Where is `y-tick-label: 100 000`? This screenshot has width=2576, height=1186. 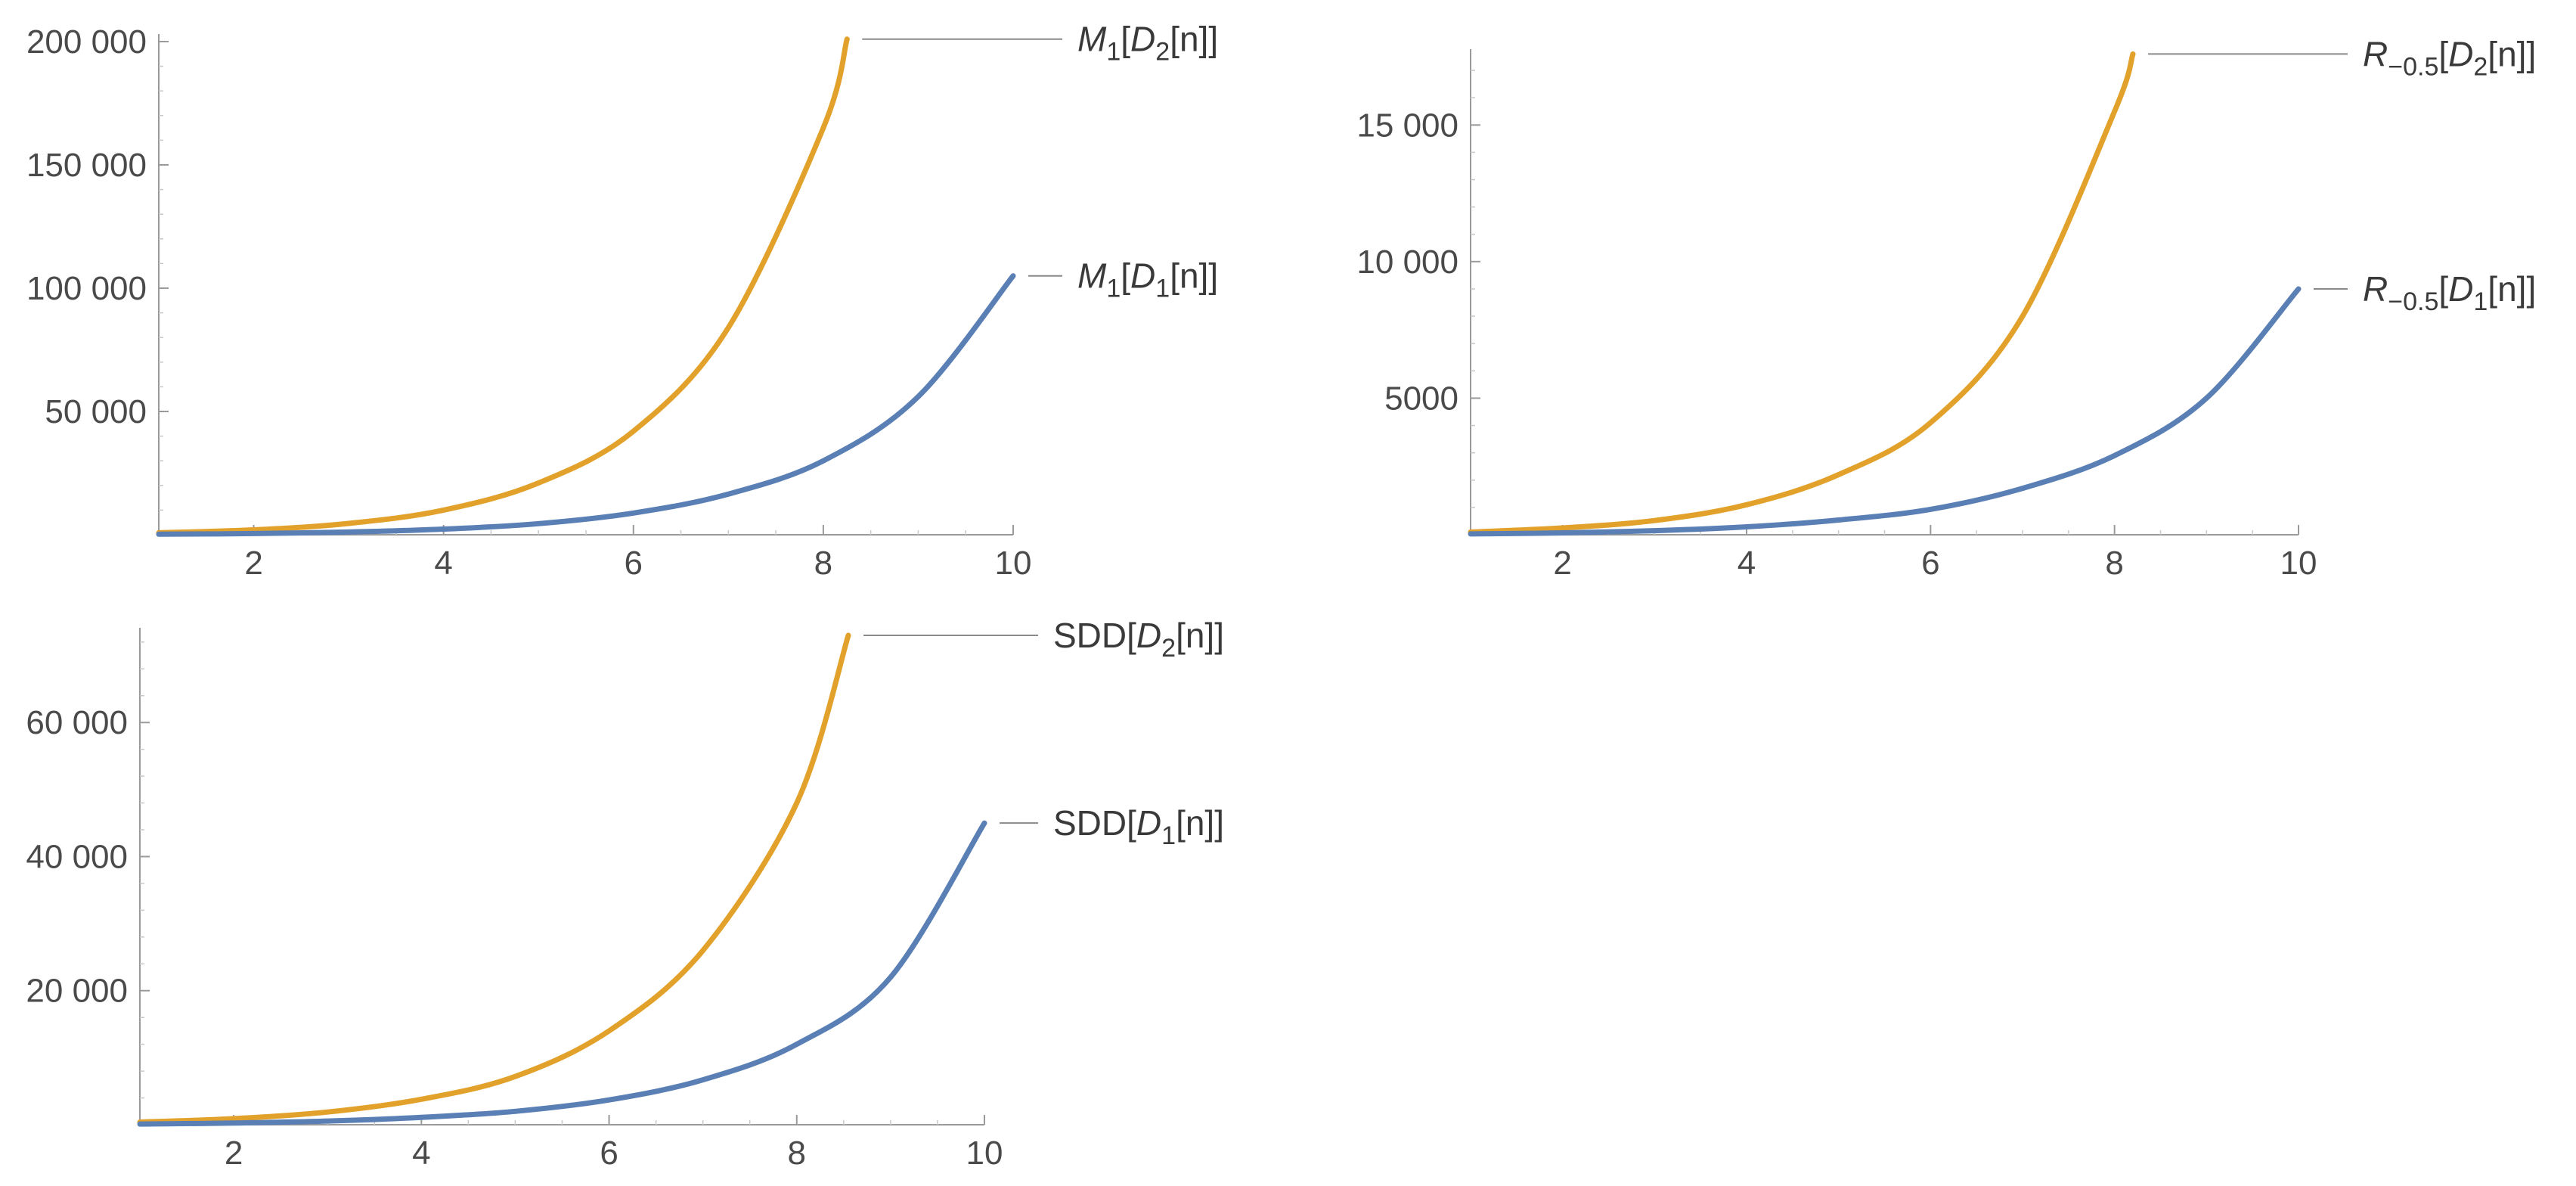
y-tick-label: 100 000 is located at coordinates (86, 288).